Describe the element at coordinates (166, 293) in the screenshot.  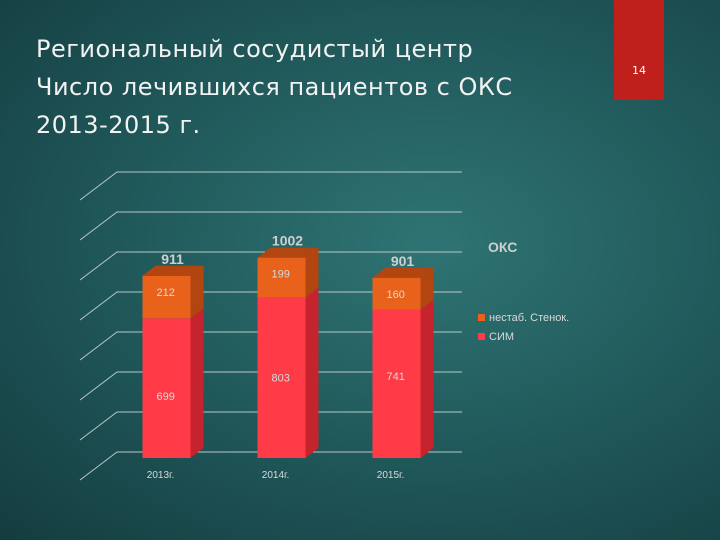
I see `data-label: 212` at that location.